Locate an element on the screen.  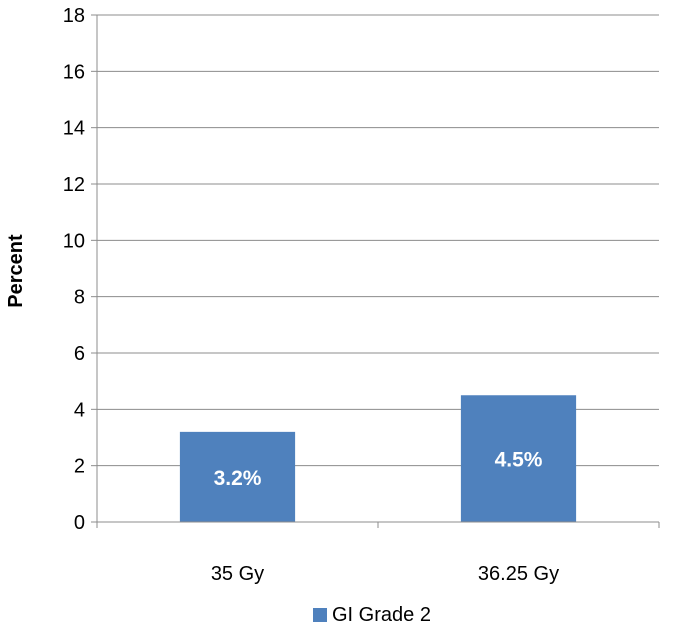
y-tick-label: 18 is located at coordinates (74, 16).